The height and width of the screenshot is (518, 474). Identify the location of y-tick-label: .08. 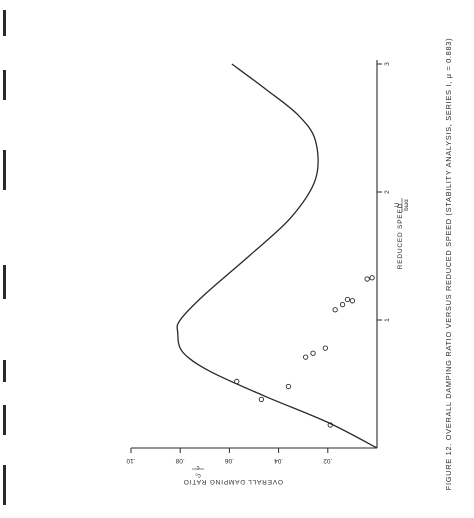
(179, 460).